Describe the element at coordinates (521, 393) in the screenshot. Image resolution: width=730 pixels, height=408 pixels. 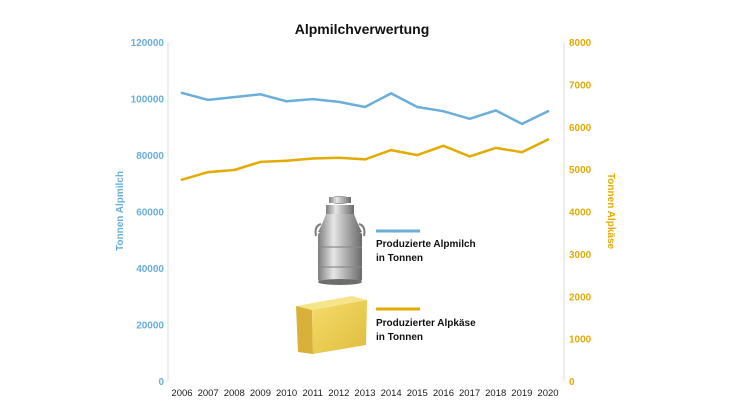
I see `x-tick-label: 2019` at that location.